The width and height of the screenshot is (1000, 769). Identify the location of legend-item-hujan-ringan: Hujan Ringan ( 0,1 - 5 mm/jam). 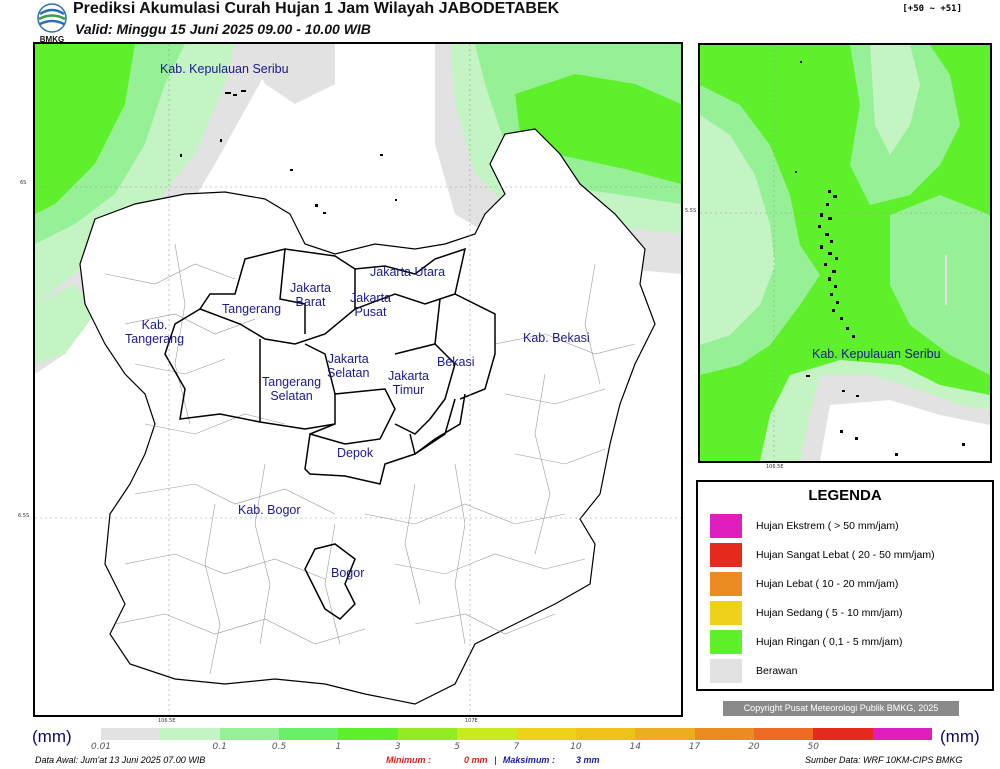
(845, 642).